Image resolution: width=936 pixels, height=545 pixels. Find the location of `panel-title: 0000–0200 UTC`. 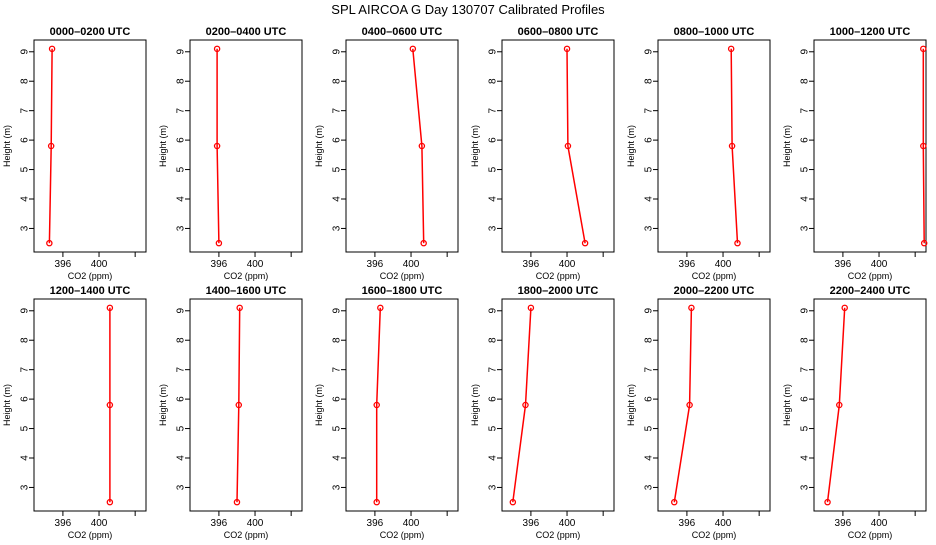

panel-title: 0000–0200 UTC is located at coordinates (90, 32).